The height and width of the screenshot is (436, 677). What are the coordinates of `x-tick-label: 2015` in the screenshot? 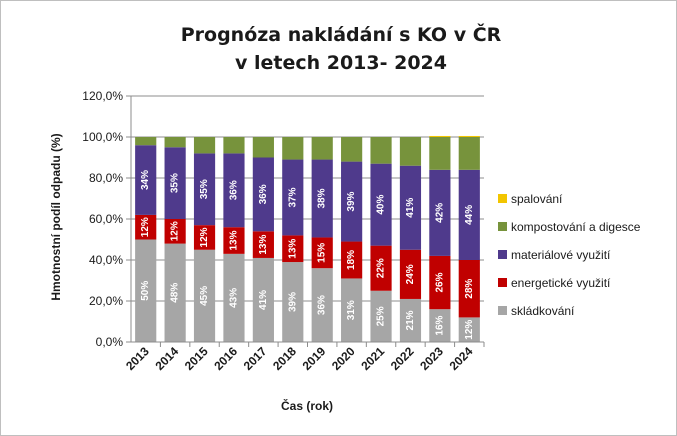 It's located at (196, 358).